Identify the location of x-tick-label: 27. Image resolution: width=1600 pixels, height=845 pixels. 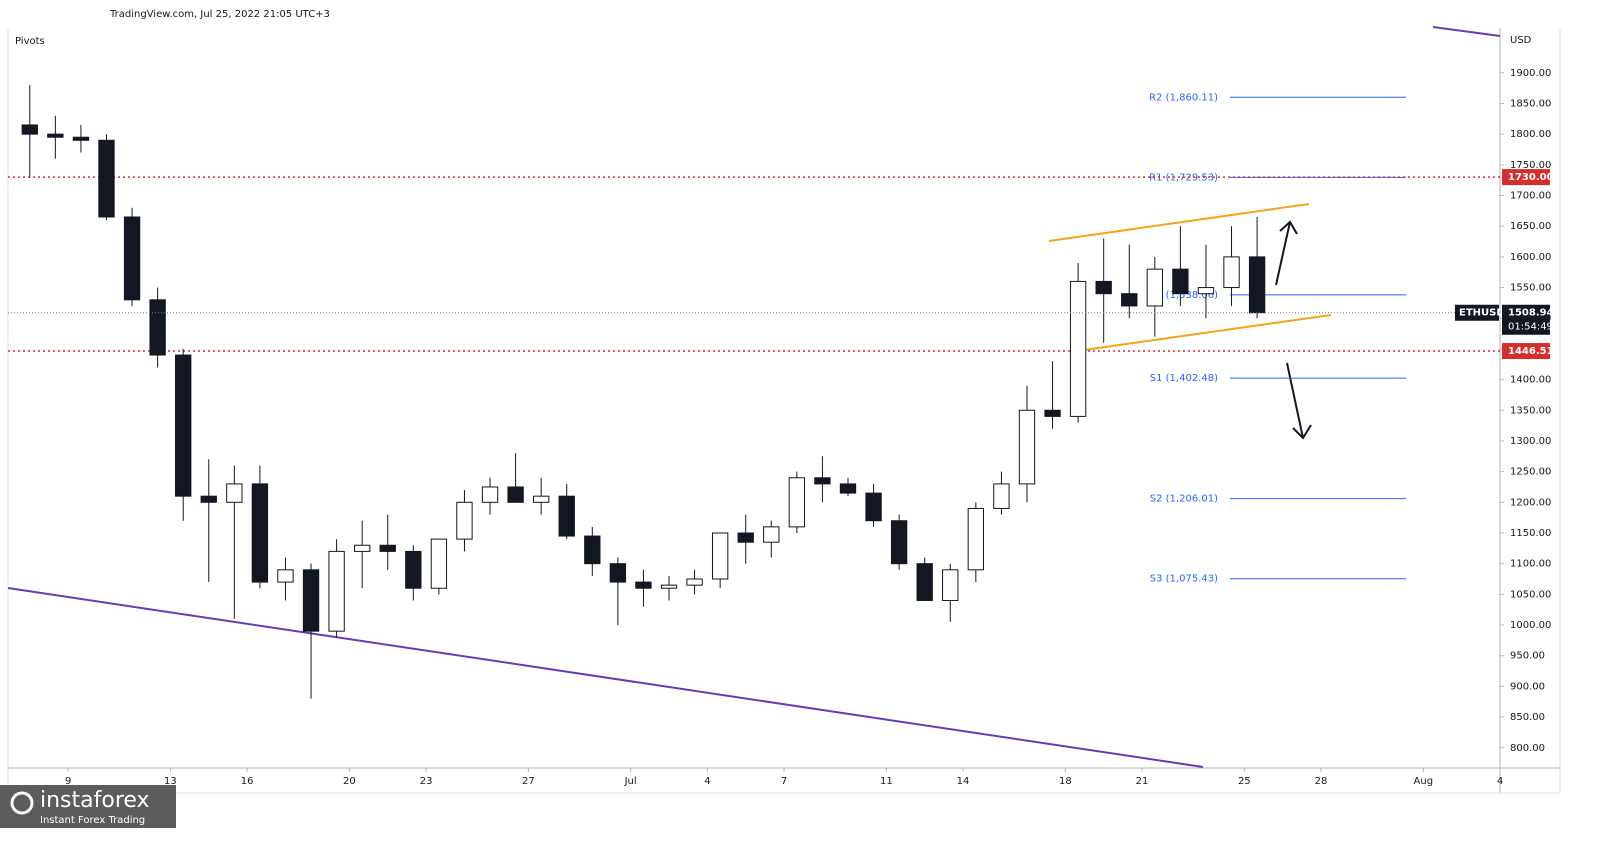
(528, 781).